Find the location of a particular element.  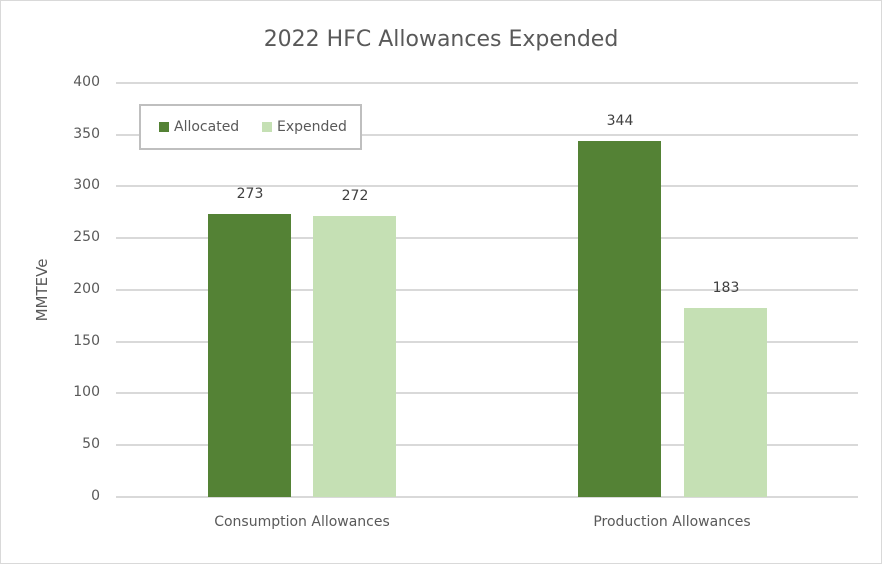

data-label-production-allocated: 344 is located at coordinates (620, 121).